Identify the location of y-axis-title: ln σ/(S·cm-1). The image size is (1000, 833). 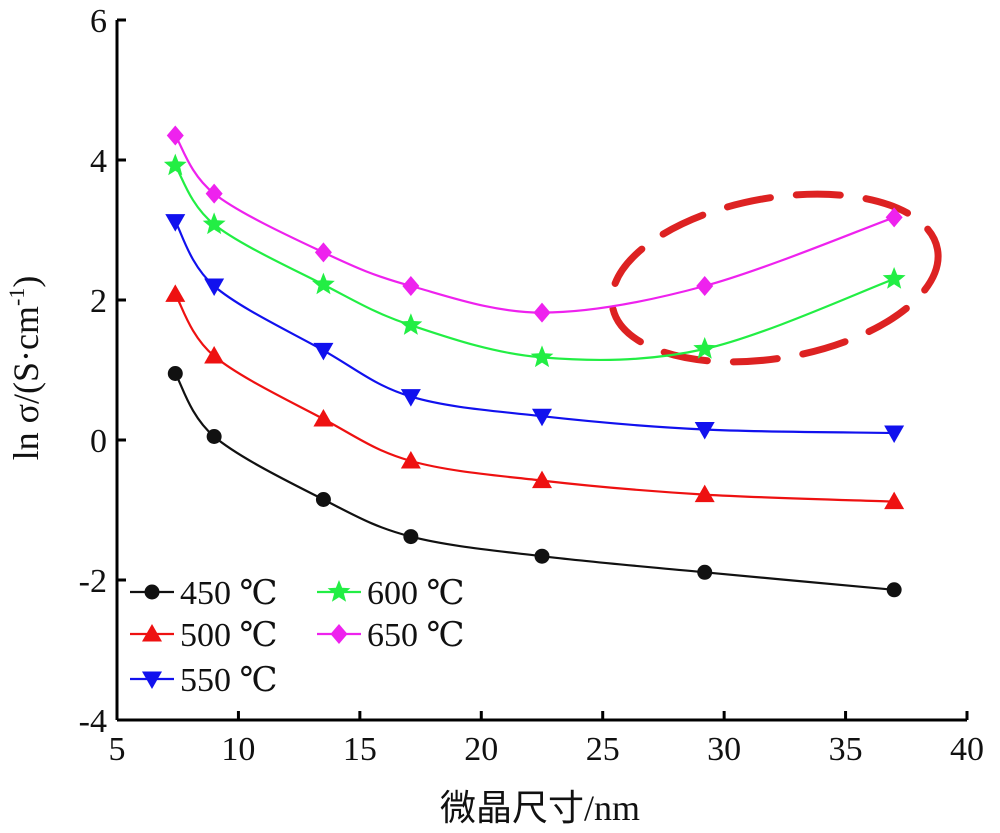
(25, 368).